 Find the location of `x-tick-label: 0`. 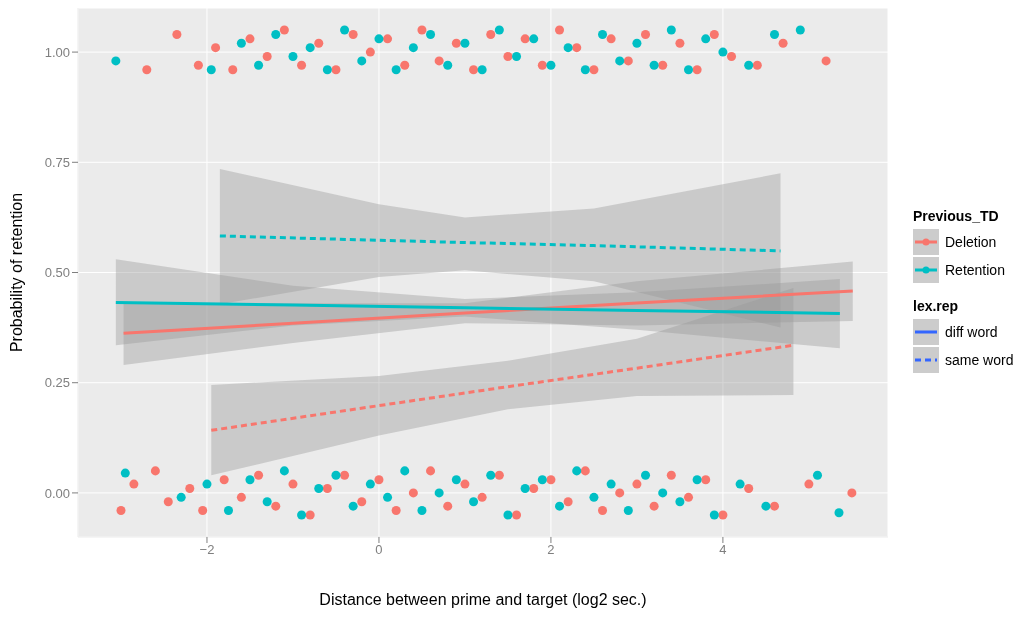

x-tick-label: 0 is located at coordinates (379, 550).